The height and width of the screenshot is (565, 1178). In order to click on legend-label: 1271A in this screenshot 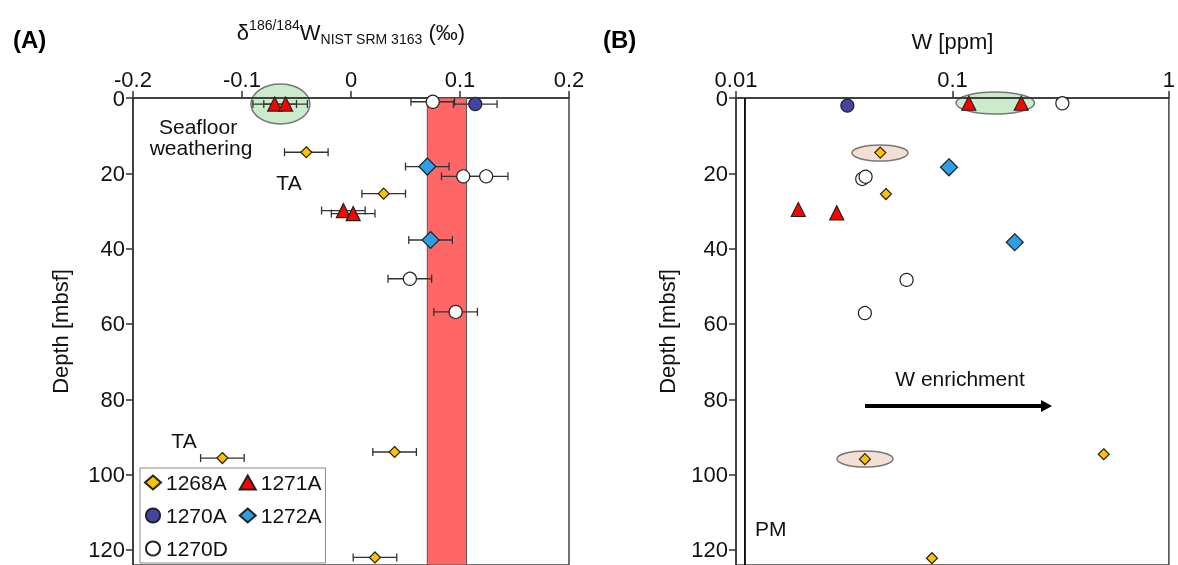, I will do `click(291, 482)`.